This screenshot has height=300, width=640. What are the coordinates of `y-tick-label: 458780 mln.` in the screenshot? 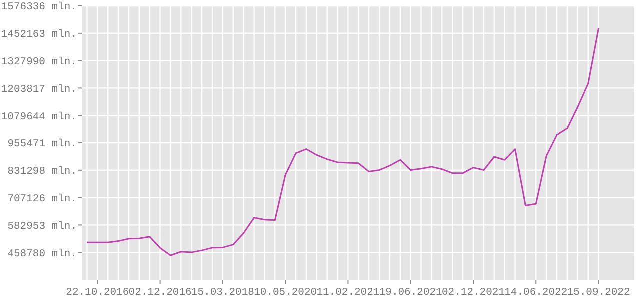 It's located at (42, 254).